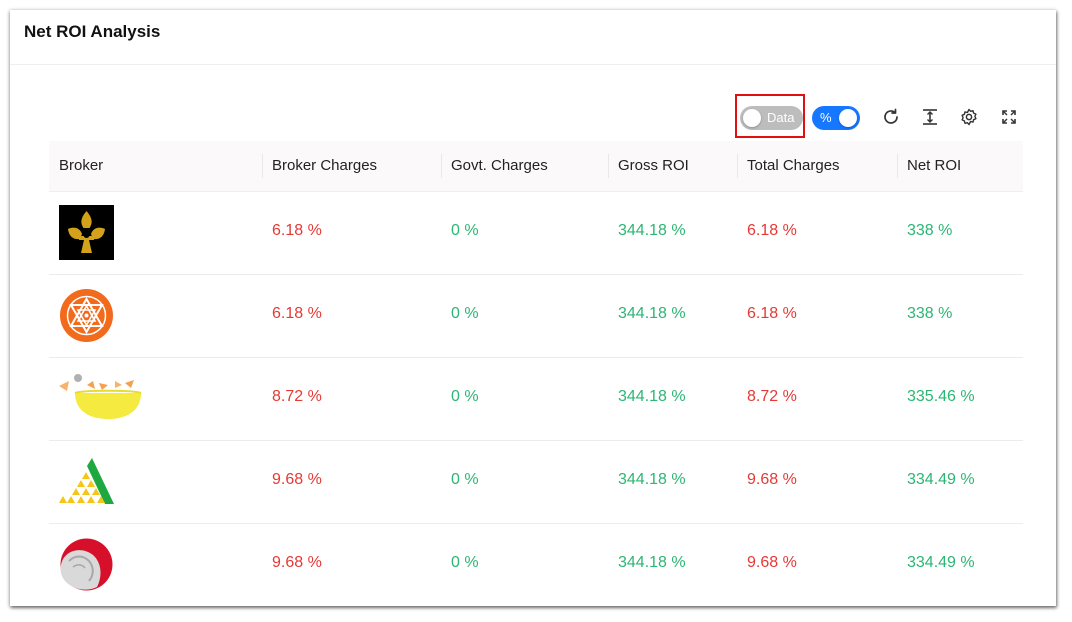 This screenshot has width=1072, height=622. I want to click on toolbar: Data %, so click(533, 116).